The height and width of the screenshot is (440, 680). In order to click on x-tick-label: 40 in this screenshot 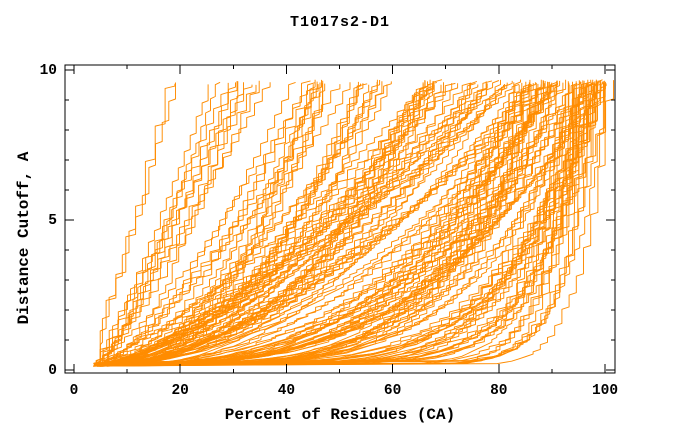, I will do `click(286, 391)`.